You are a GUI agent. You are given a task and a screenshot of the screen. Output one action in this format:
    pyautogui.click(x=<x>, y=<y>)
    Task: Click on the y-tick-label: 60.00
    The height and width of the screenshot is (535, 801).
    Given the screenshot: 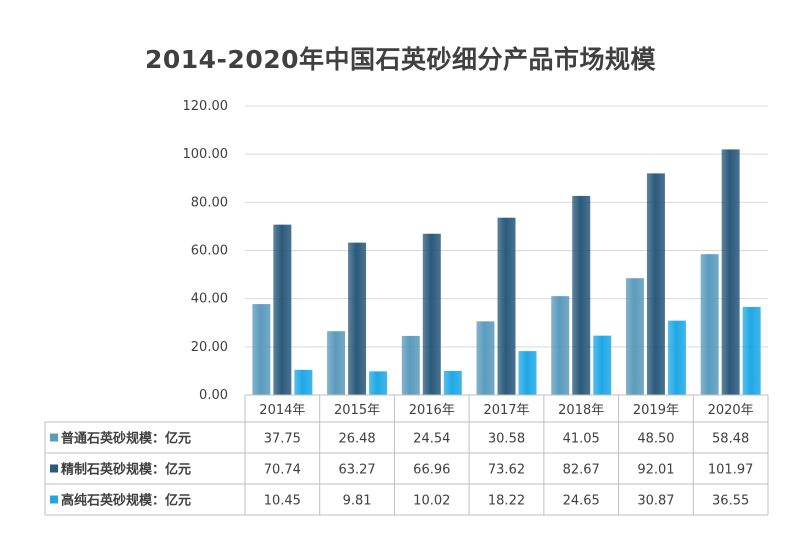 What is the action you would take?
    pyautogui.click(x=209, y=251)
    